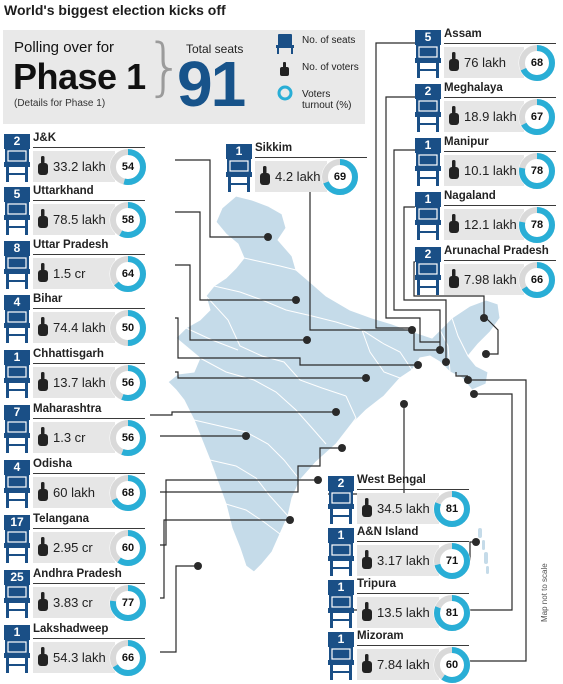 The image size is (563, 684). Describe the element at coordinates (327, 100) in the screenshot. I see `legend-turnout-label: Voters turnout (%)` at that location.